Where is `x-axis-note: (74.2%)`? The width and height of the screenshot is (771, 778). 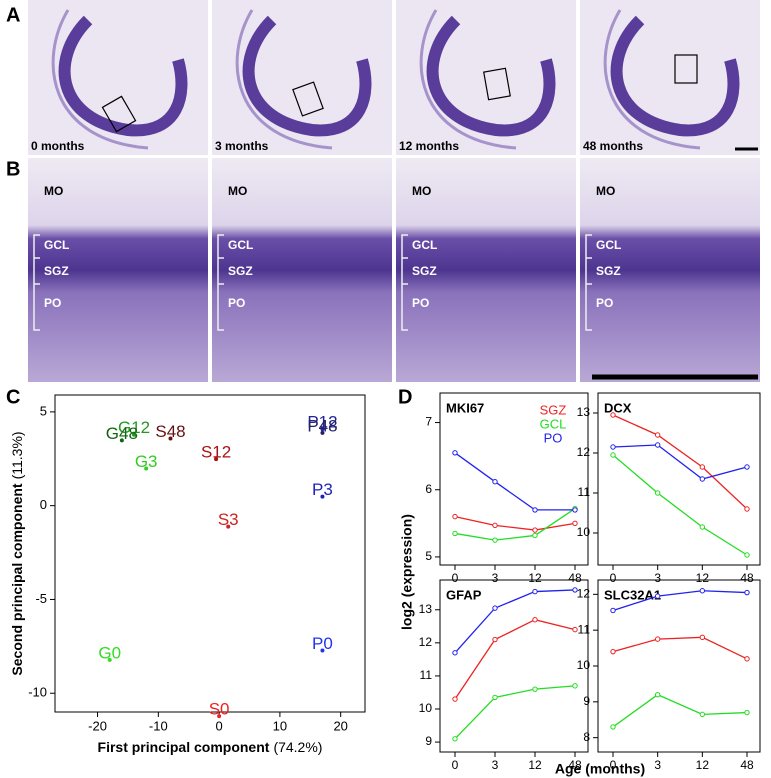
x-axis-note: (74.2%) is located at coordinates (297, 747).